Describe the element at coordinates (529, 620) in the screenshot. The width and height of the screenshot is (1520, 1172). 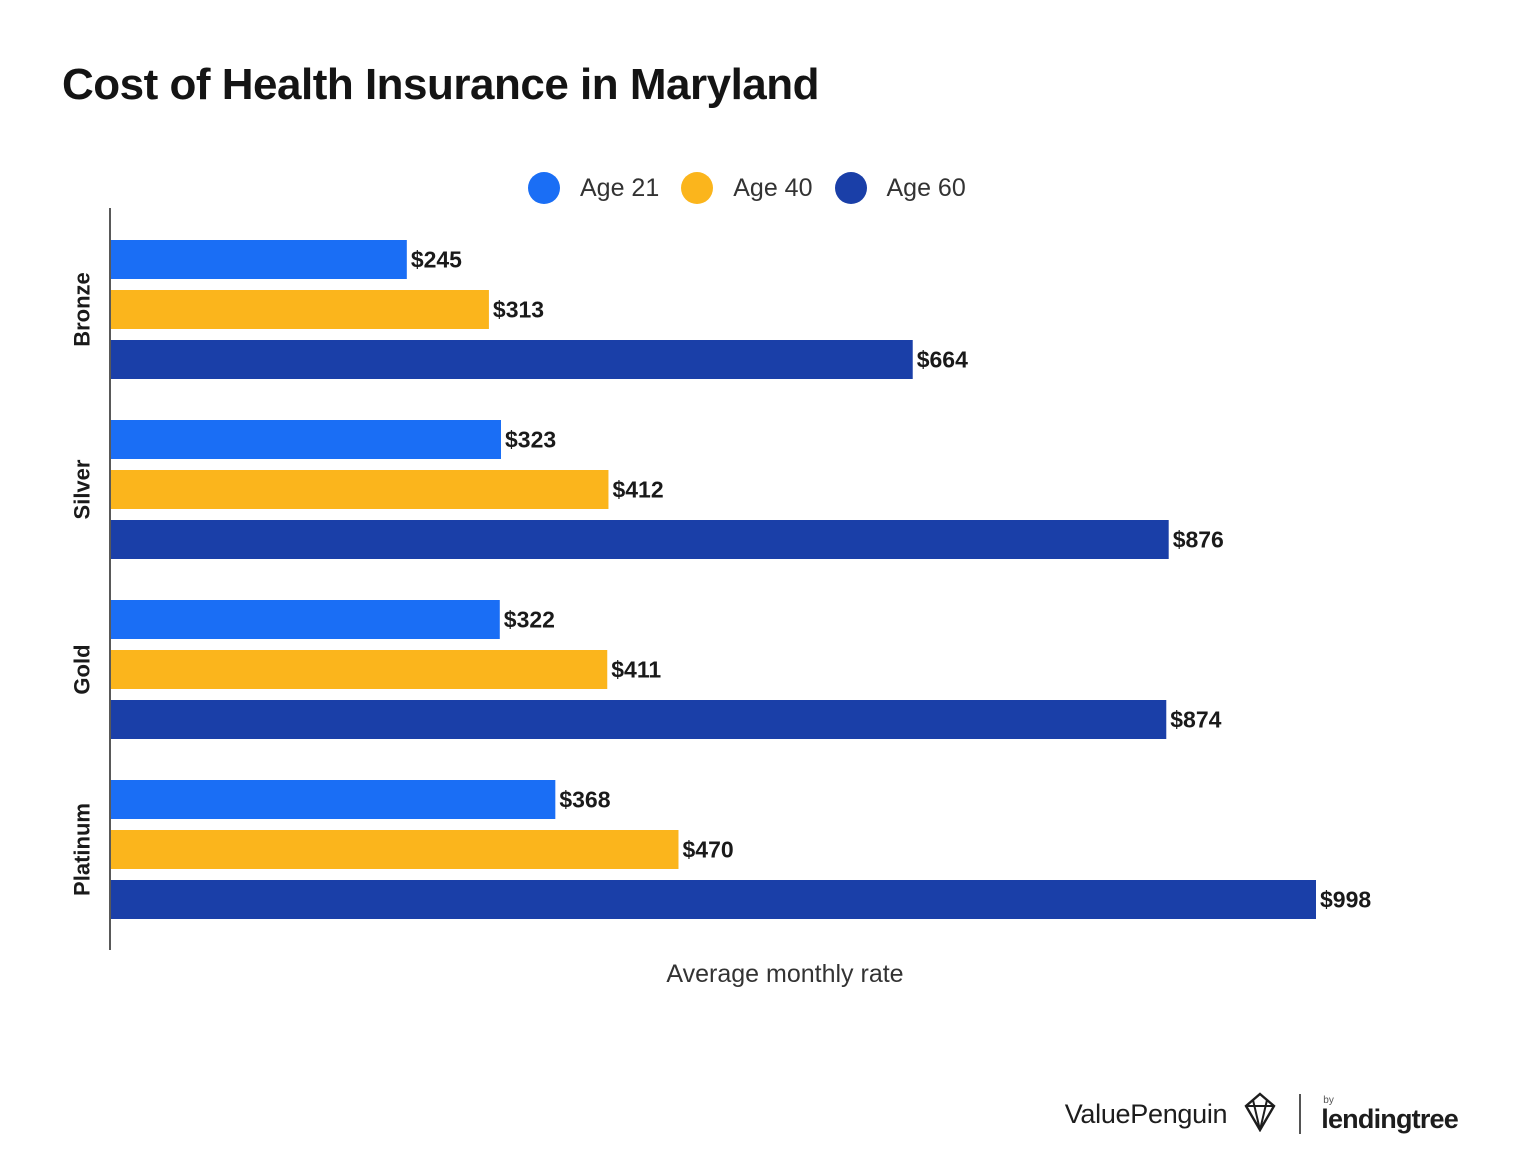
I see `data-label-gold-age-21: $322` at that location.